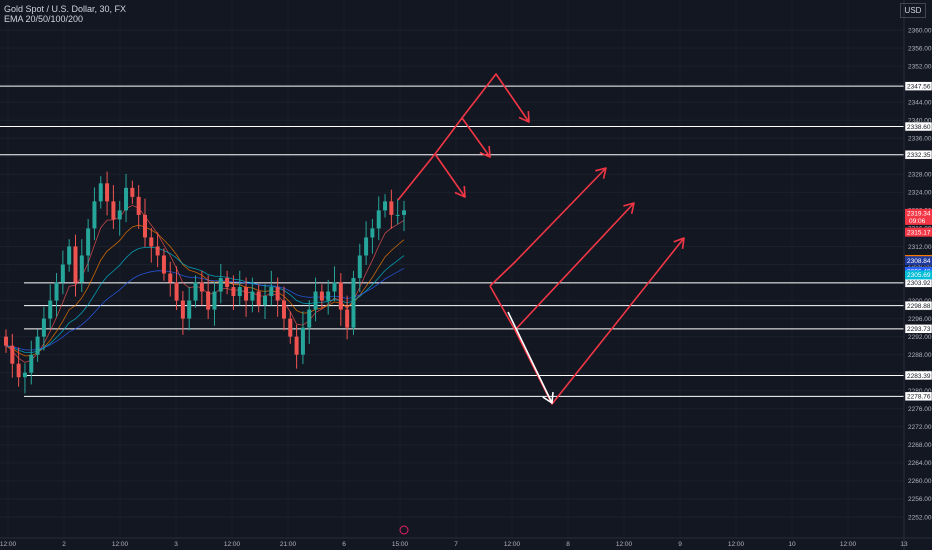  Describe the element at coordinates (920, 445) in the screenshot. I see `y-tick-label: 2268.00` at that location.